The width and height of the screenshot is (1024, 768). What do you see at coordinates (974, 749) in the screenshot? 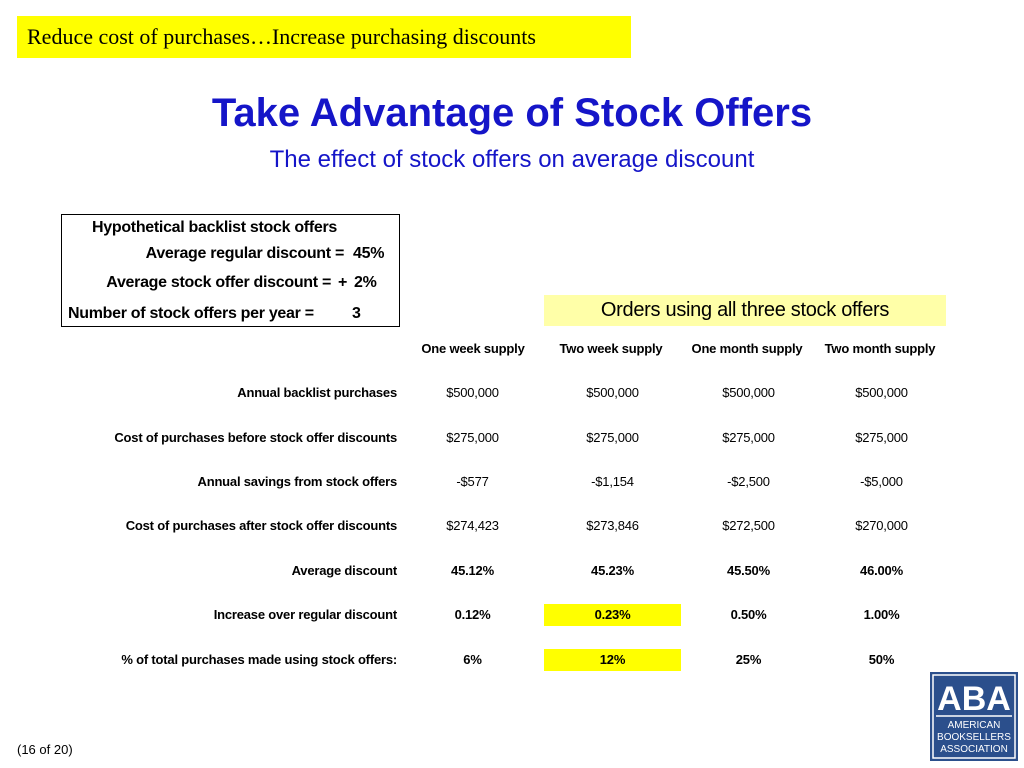
I see `logo-line-3: ASSOCIATION` at bounding box center [974, 749].